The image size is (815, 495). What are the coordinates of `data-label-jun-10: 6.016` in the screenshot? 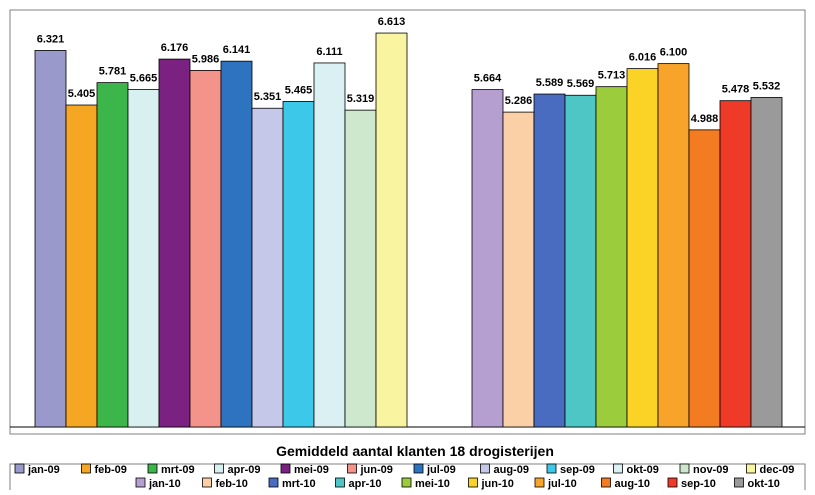 It's located at (643, 58).